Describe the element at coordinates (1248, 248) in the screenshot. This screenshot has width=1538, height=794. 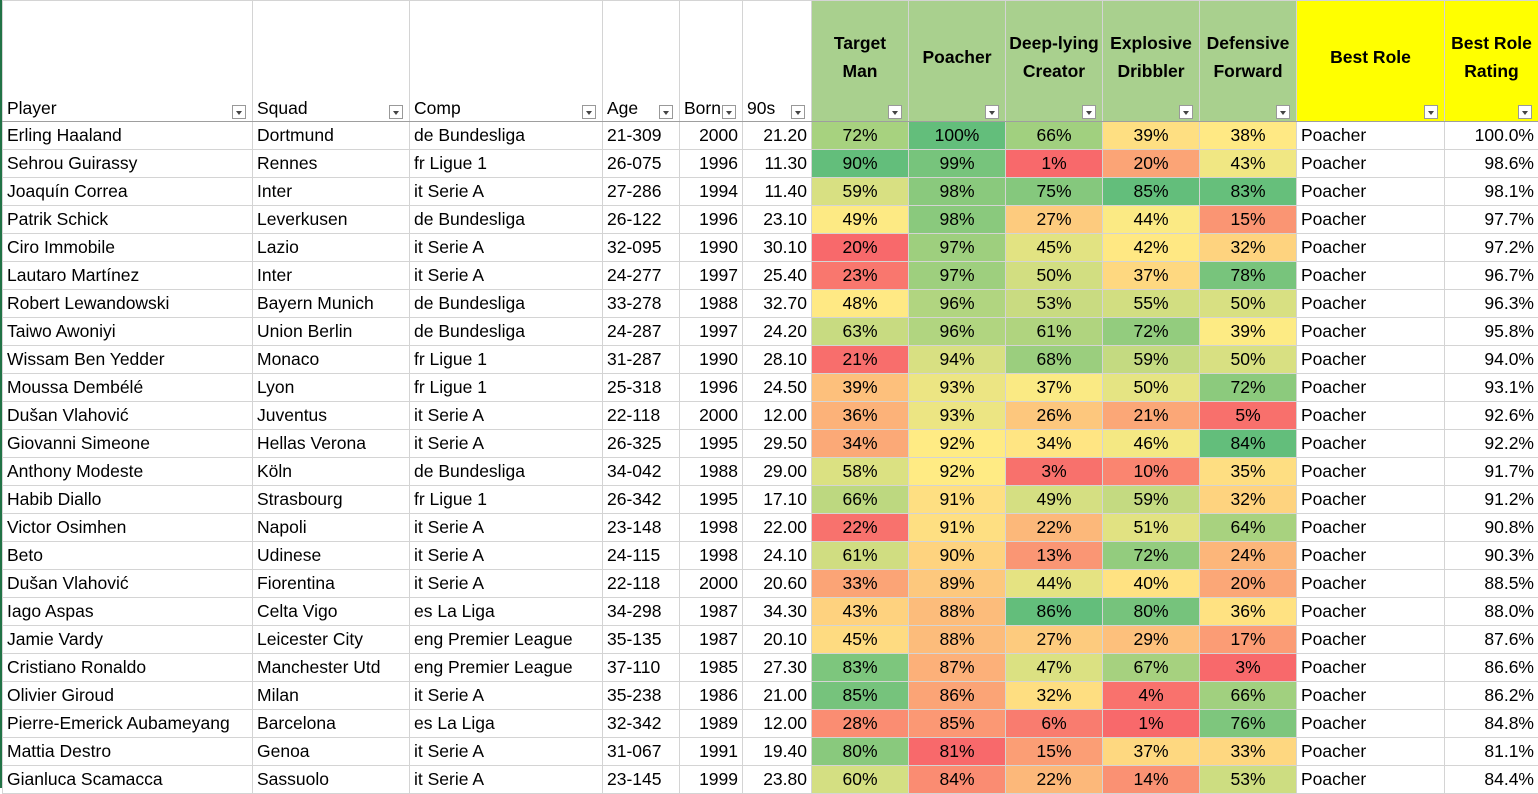
I see `cell: 32%` at that location.